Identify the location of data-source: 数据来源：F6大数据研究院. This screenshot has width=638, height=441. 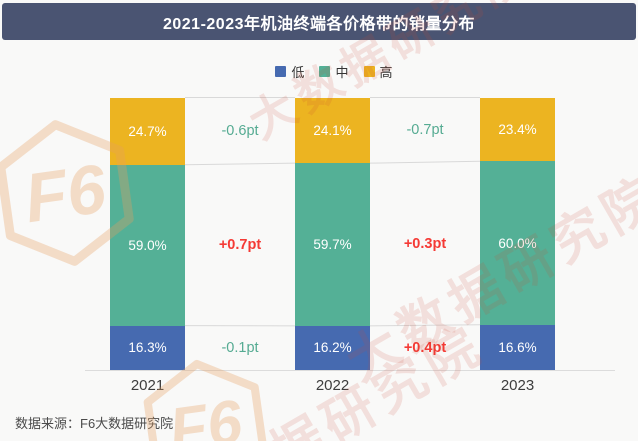
(94, 423).